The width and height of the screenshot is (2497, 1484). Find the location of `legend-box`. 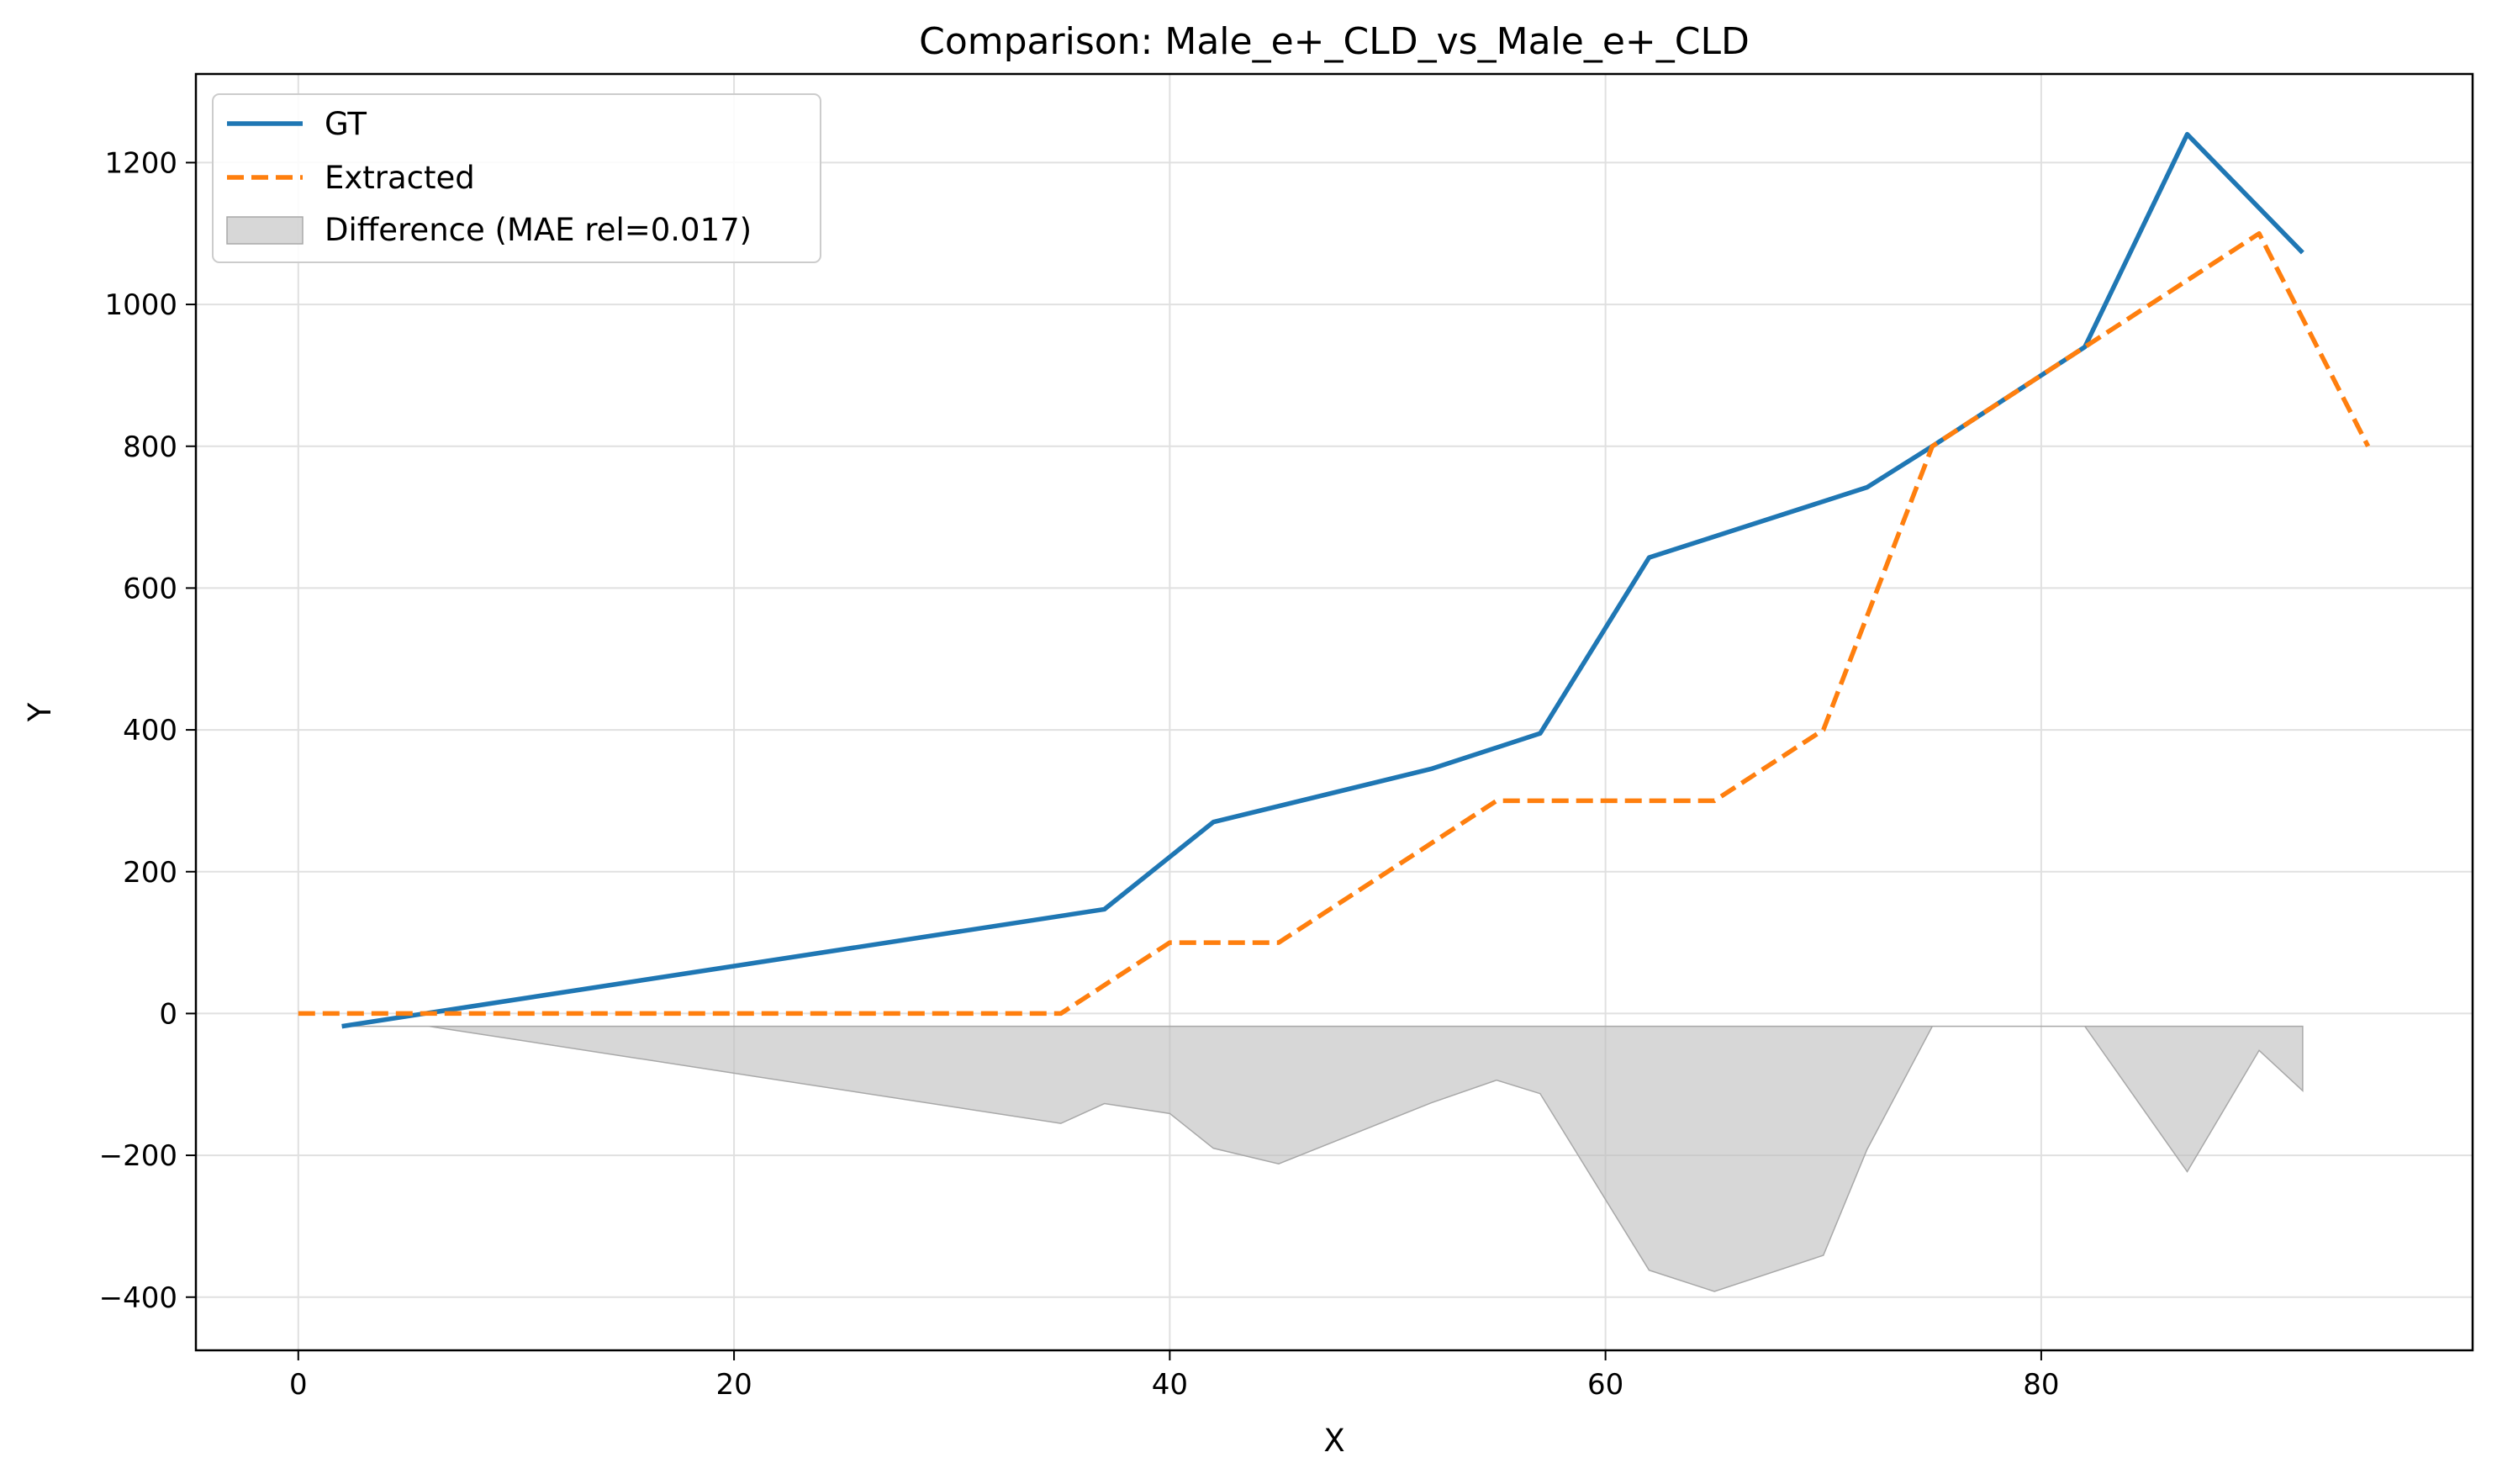

legend-box is located at coordinates (516, 178).